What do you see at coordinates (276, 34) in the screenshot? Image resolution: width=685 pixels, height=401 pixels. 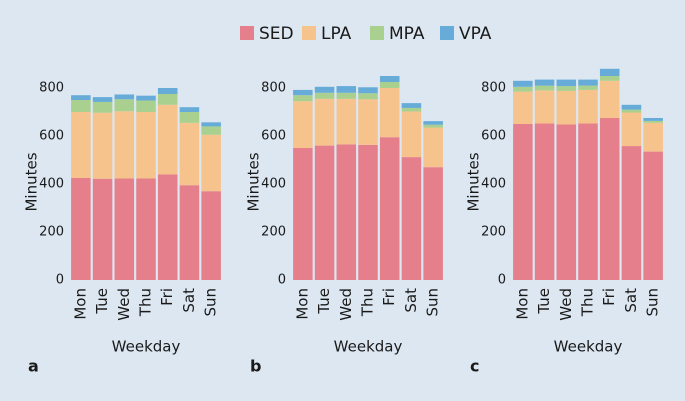 I see `legend-label: SED` at bounding box center [276, 34].